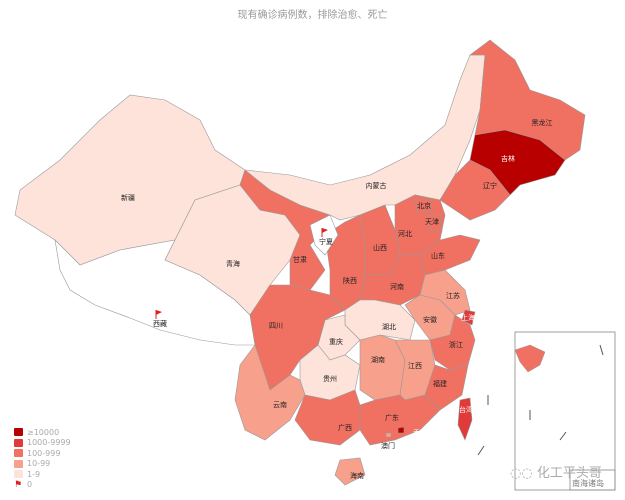 The height and width of the screenshot is (500, 625). I want to click on province-label: 北京, so click(424, 205).